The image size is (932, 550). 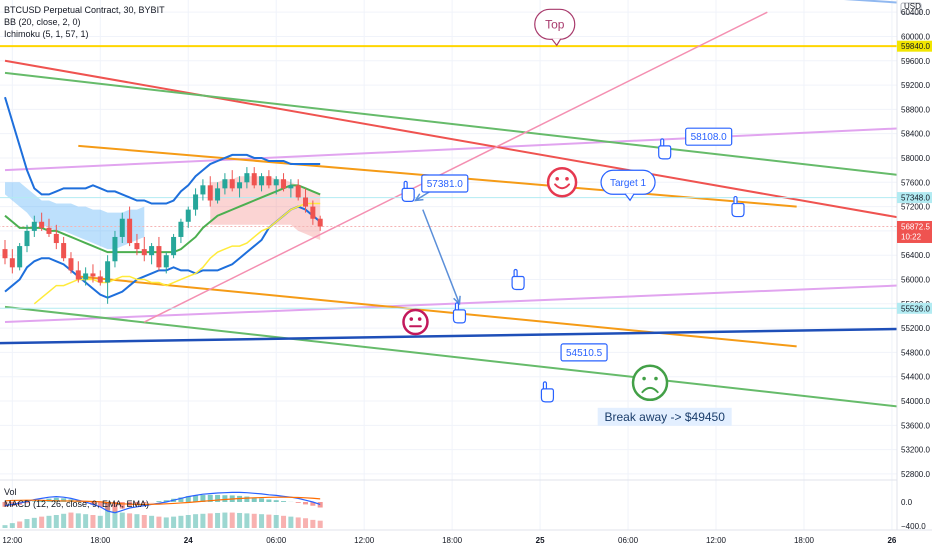 What do you see at coordinates (915, 226) in the screenshot?
I see `price-label-value: 56872.5` at bounding box center [915, 226].